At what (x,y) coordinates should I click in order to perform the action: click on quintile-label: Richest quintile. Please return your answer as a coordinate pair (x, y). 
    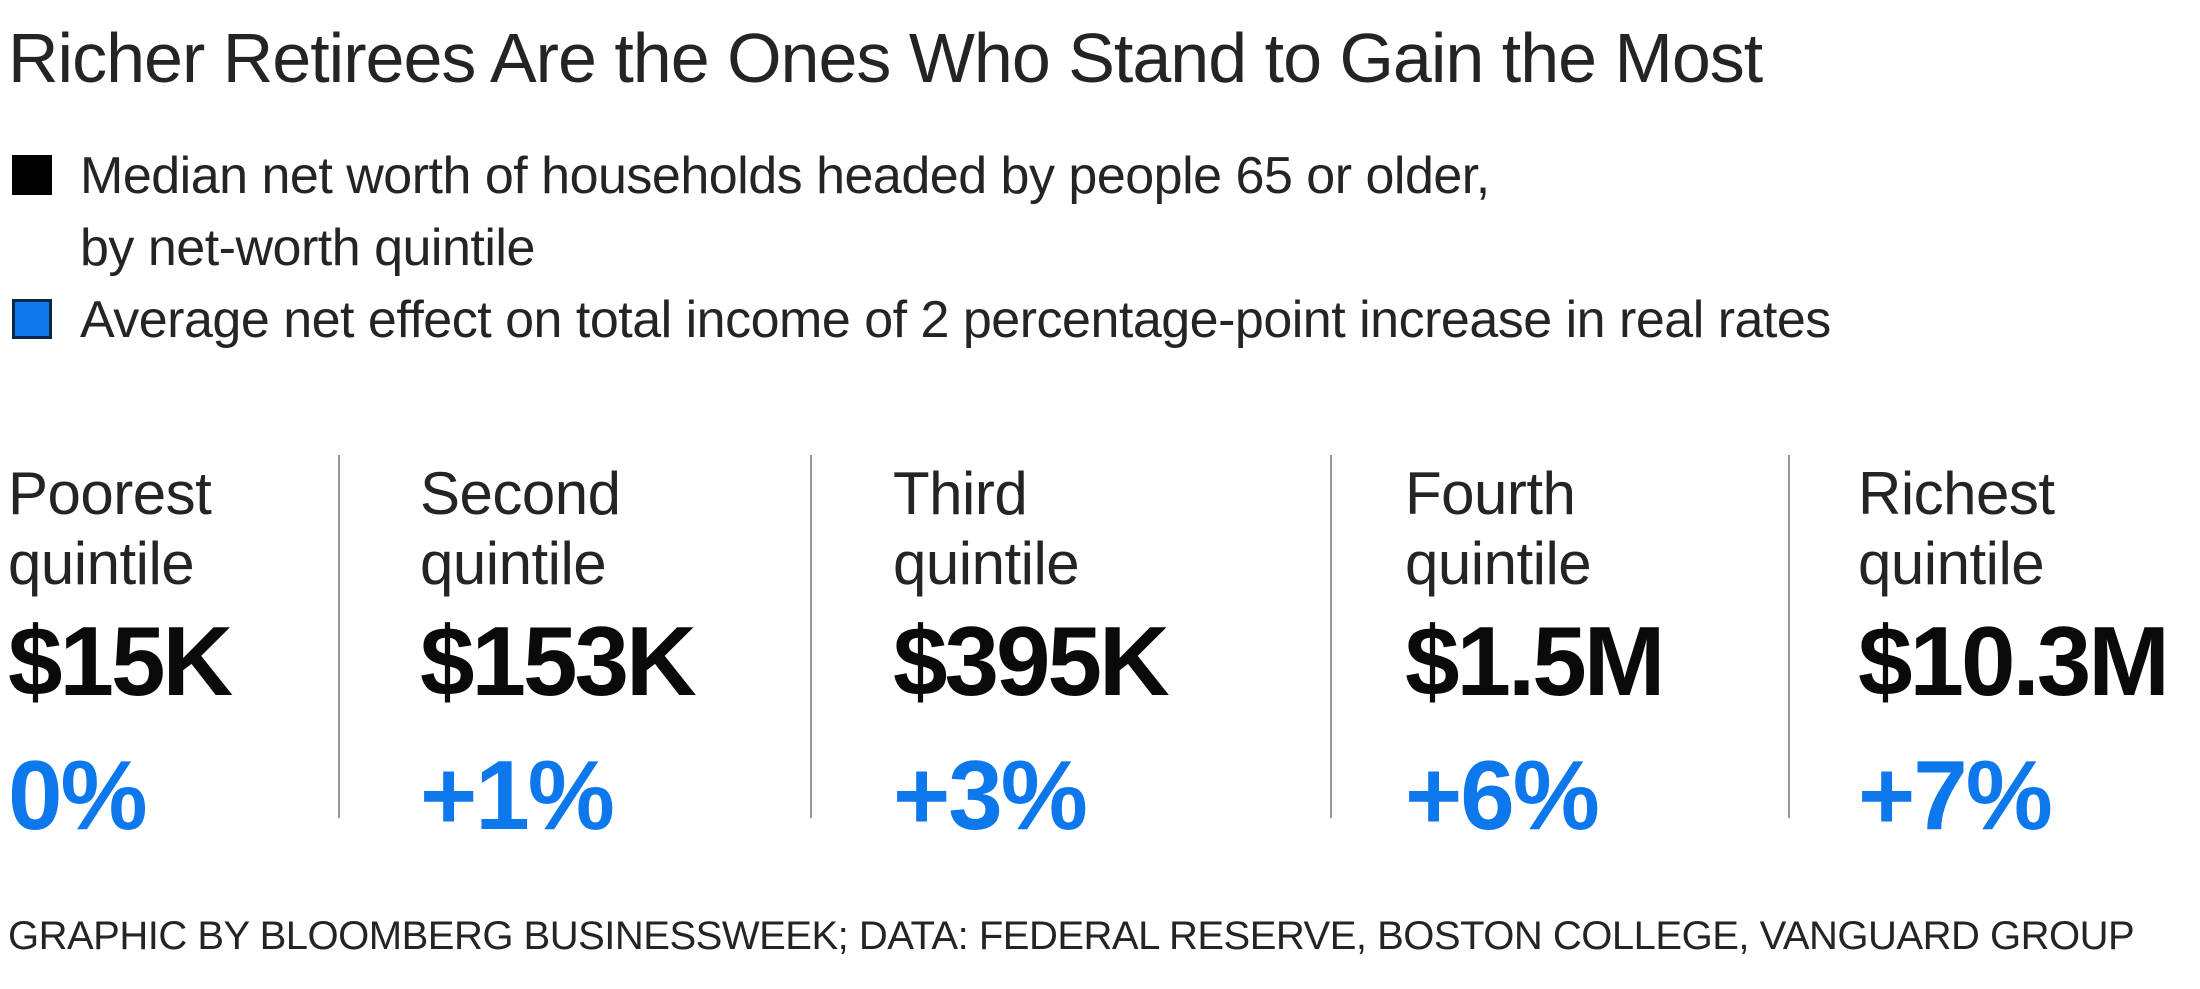
    Looking at the image, I should click on (2029, 529).